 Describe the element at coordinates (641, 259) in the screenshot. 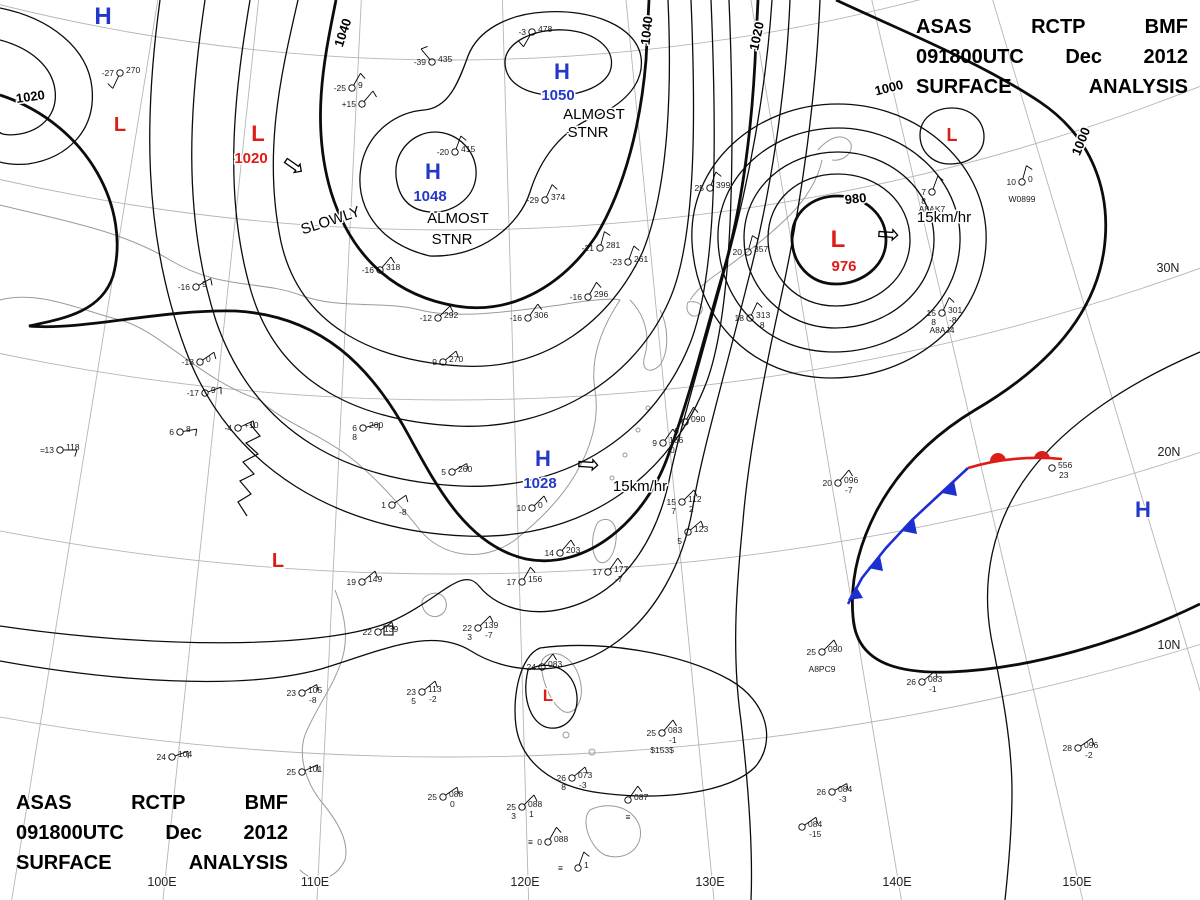

I see `station-pressure: 261` at that location.